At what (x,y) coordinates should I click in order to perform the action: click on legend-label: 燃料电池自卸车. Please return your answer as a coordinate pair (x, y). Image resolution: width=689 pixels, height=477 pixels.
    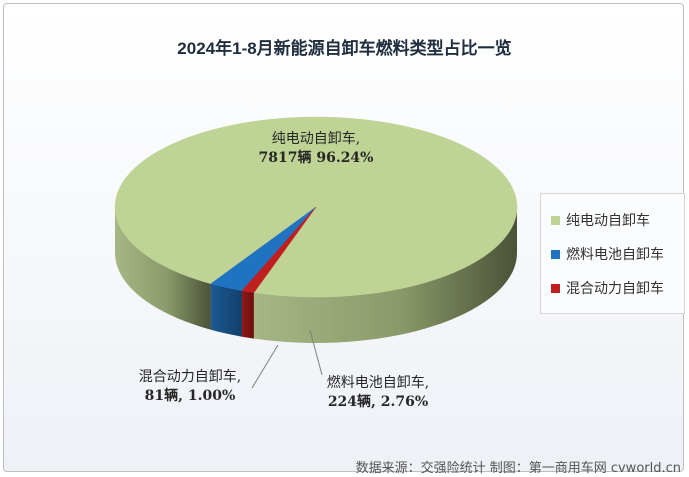
    Looking at the image, I should click on (615, 255).